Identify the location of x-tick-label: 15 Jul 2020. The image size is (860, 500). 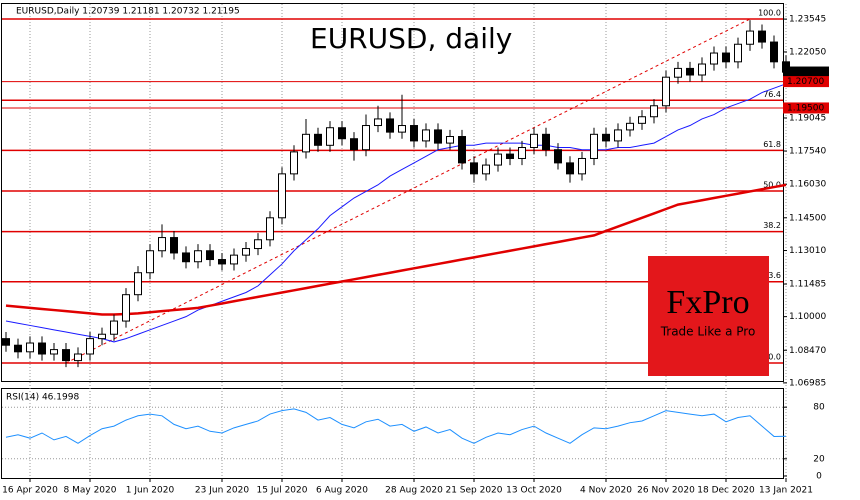
(282, 491).